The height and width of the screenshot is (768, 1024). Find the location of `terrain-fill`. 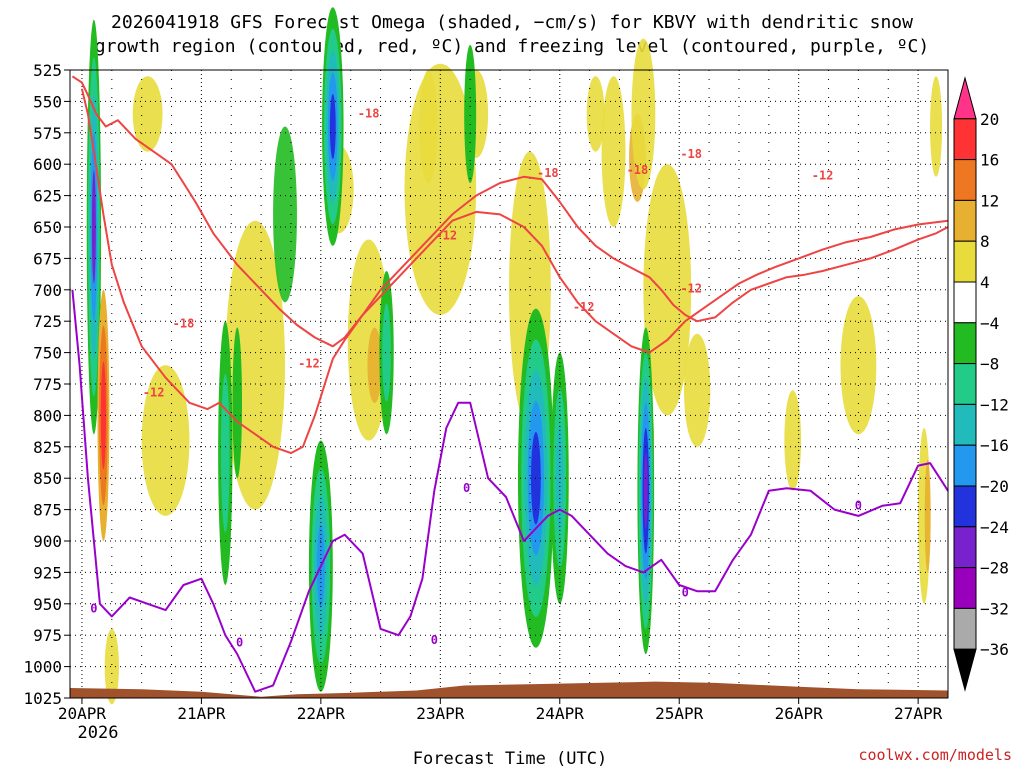

terrain-fill is located at coordinates (509, 689).